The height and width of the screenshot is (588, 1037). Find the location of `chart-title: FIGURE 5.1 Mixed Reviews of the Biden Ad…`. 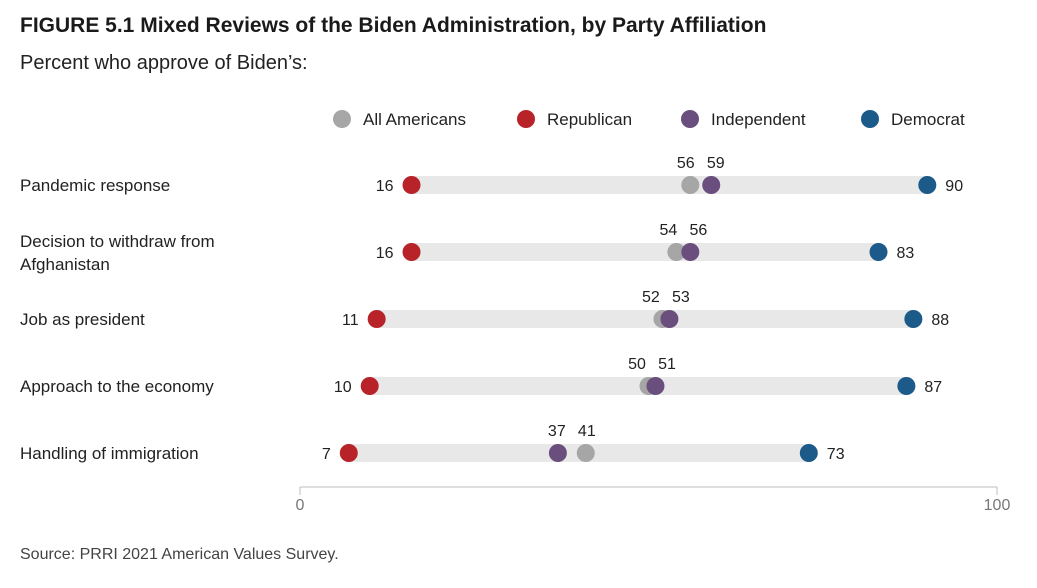

chart-title: FIGURE 5.1 Mixed Reviews of the Biden Ad… is located at coordinates (393, 25).